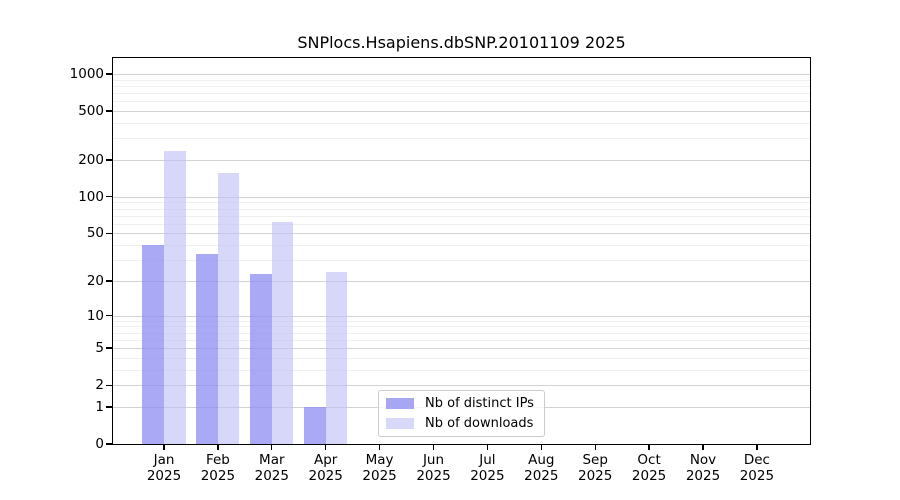  Describe the element at coordinates (379, 468) in the screenshot. I see `x-tick-label-may: May 2025` at that location.